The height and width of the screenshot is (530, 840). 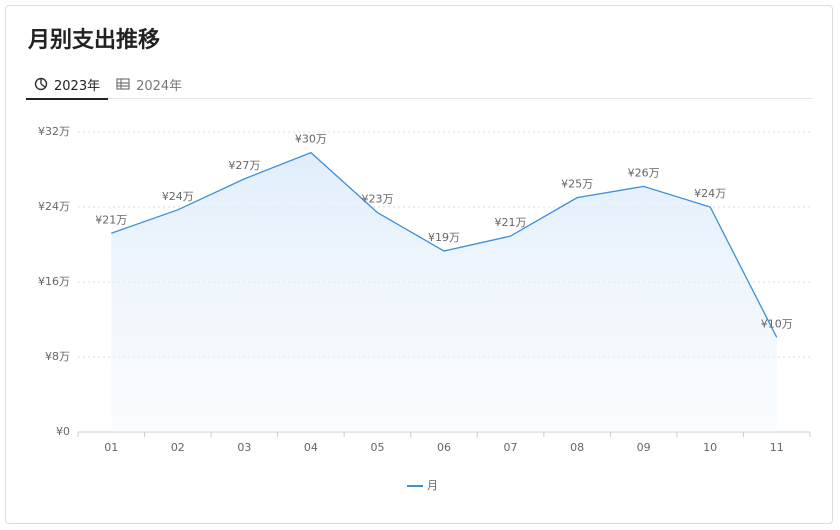 I want to click on tab-bar: 2023年 2024年, so click(x=419, y=83).